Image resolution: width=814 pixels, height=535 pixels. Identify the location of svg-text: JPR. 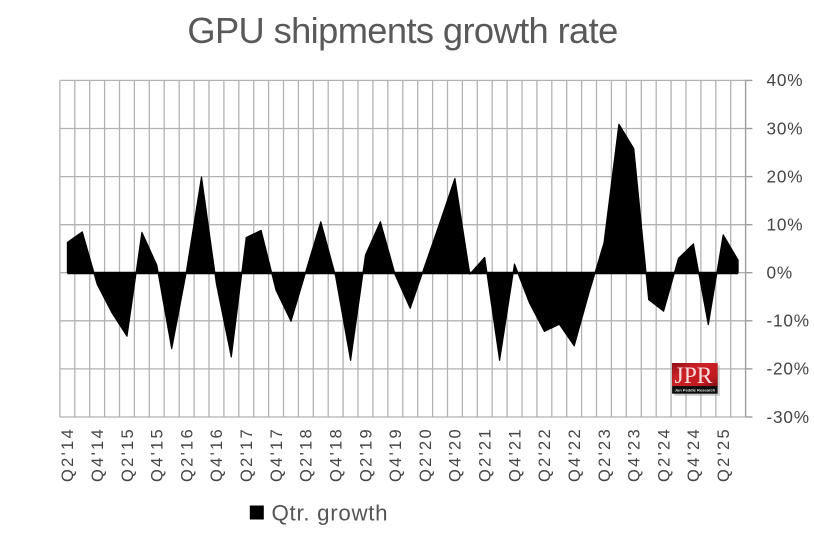
(694, 376).